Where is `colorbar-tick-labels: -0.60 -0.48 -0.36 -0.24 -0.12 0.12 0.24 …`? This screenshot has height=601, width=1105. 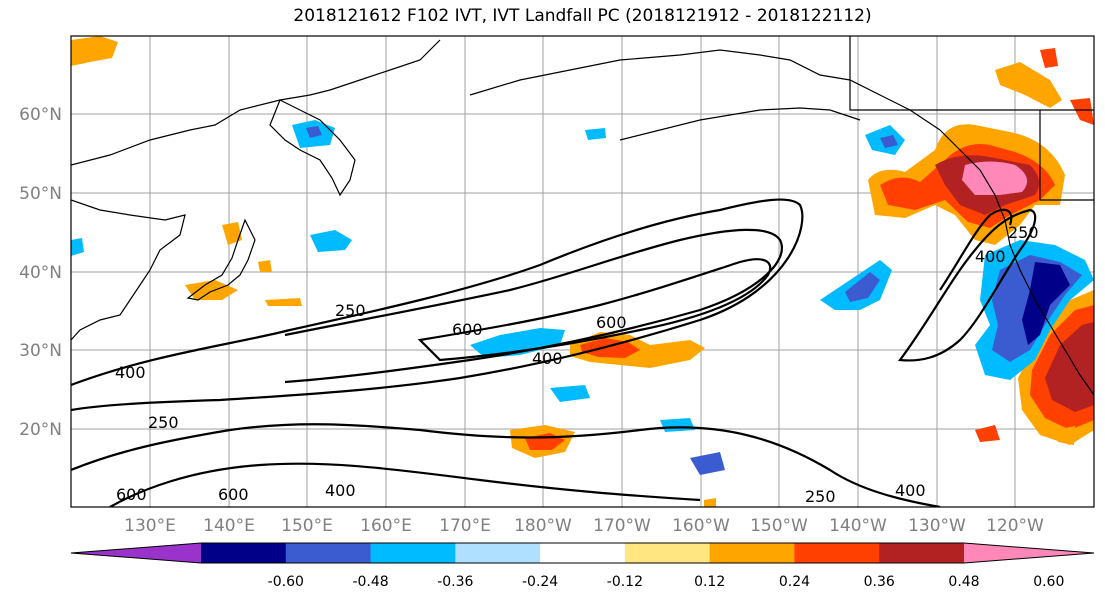 colorbar-tick-labels: -0.60 -0.48 -0.36 -0.24 -0.12 0.12 0.24 … is located at coordinates (666, 582).